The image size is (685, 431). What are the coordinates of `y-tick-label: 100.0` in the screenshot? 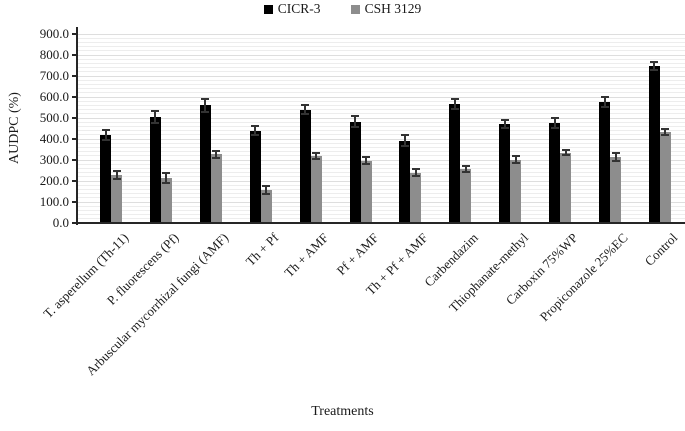 It's located at (54, 201).